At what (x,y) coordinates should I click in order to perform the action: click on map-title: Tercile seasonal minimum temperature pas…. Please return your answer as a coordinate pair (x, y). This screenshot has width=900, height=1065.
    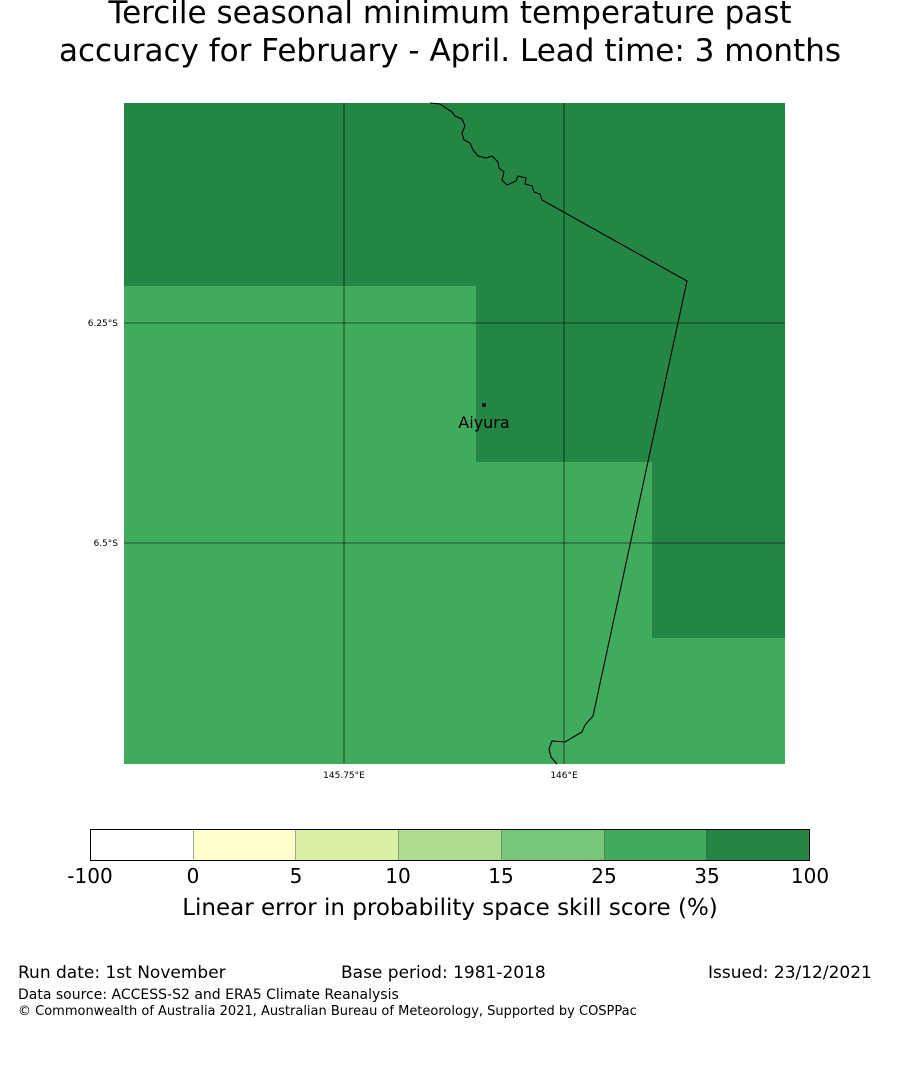
    Looking at the image, I should click on (450, 35).